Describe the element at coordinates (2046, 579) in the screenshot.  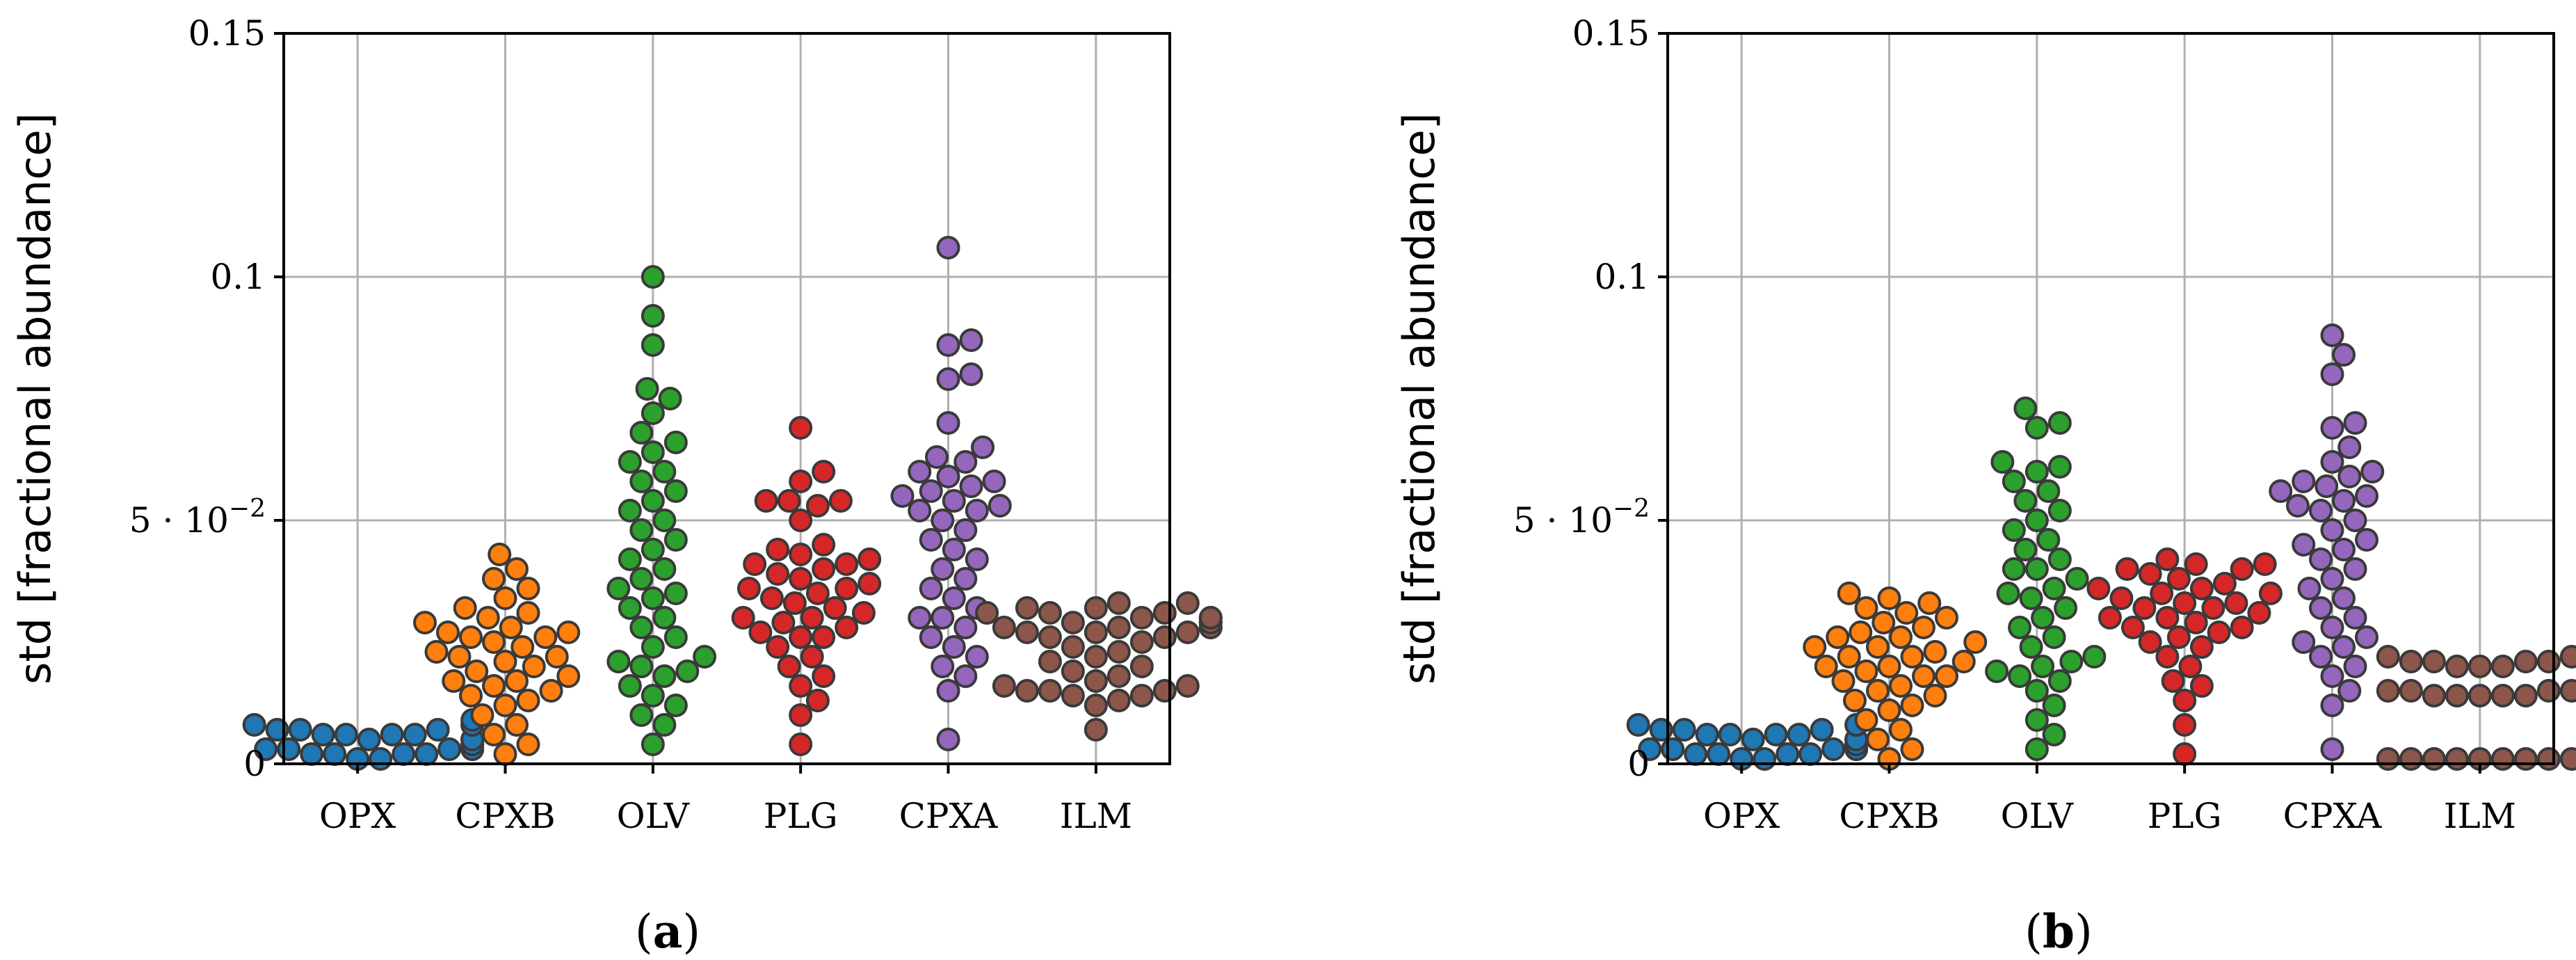
I see `series-olv` at that location.